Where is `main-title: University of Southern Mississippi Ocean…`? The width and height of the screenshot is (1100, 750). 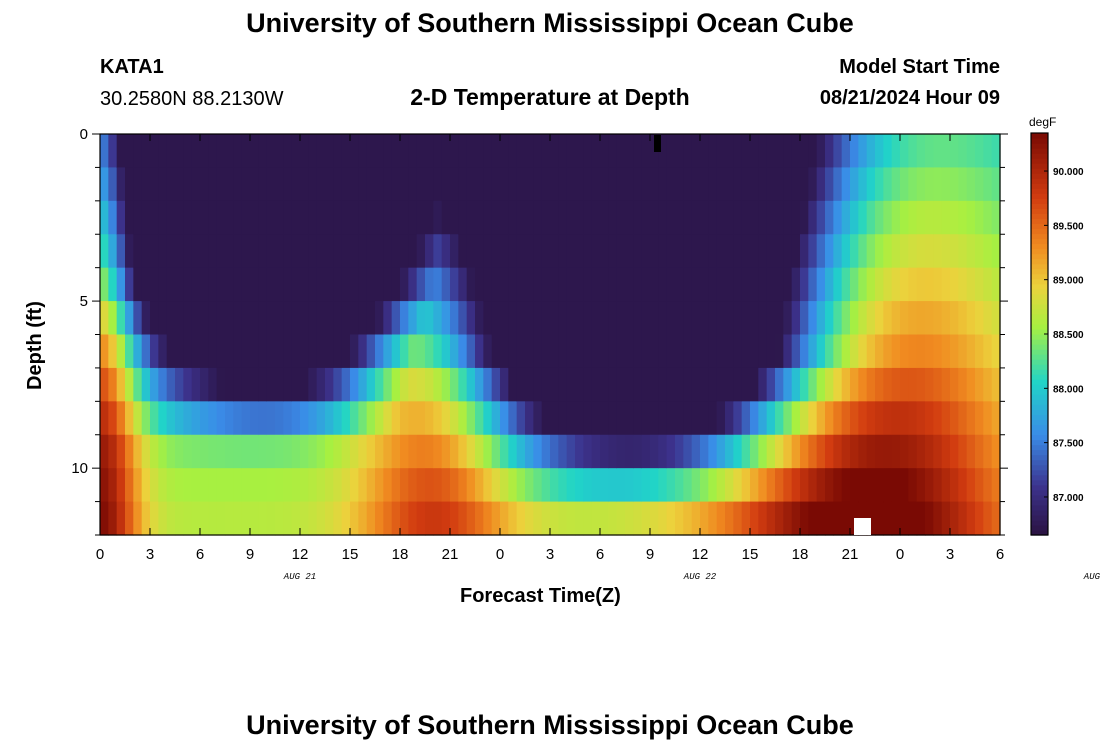
main-title: University of Southern Mississippi Ocean… is located at coordinates (550, 23).